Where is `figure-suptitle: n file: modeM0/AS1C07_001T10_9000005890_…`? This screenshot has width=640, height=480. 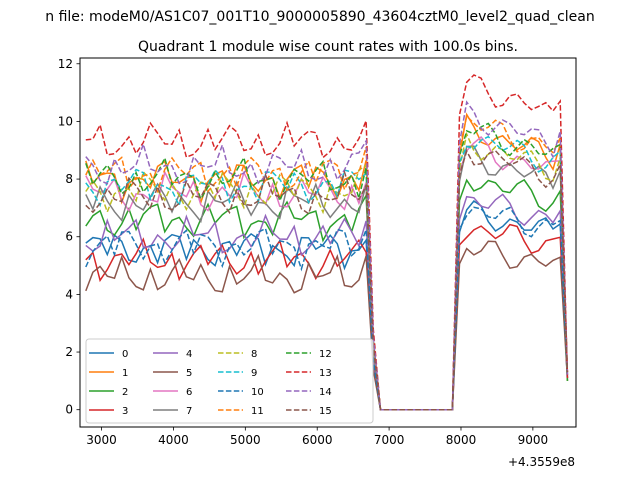 figure-suptitle: n file: modeM0/AS1C07_001T10_9000005890_… is located at coordinates (319, 17).